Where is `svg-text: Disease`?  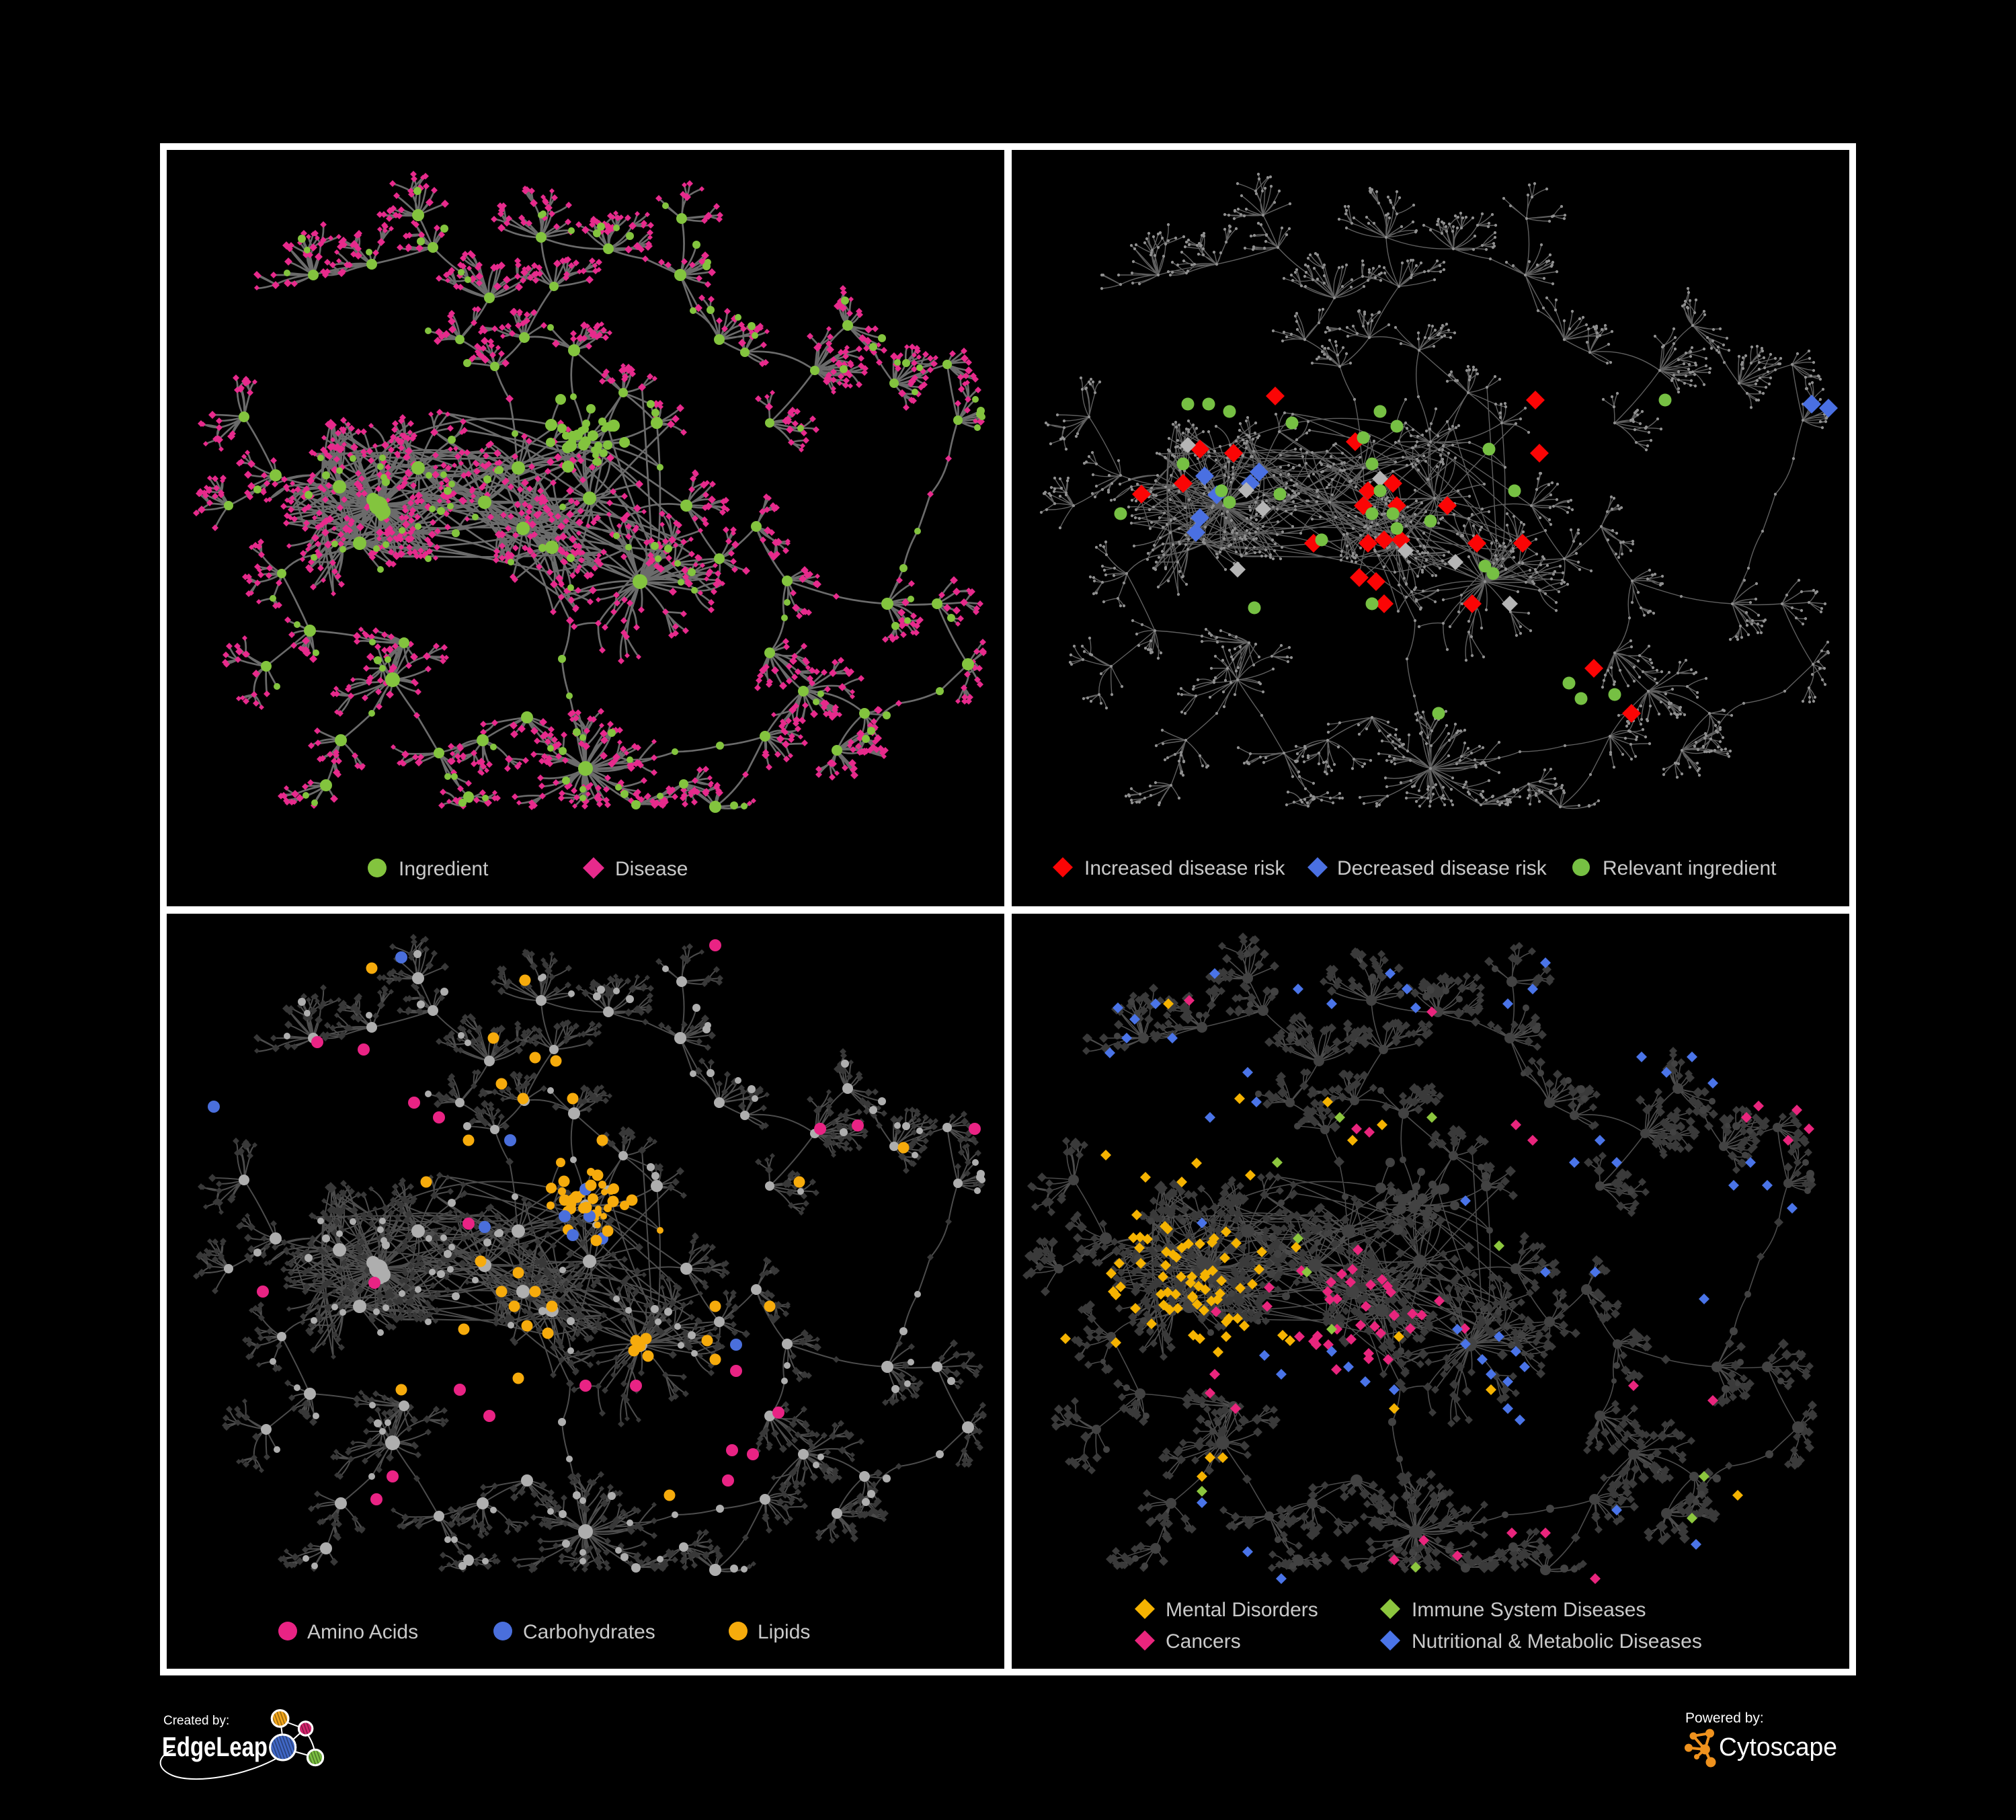 svg-text: Disease is located at coordinates (651, 869).